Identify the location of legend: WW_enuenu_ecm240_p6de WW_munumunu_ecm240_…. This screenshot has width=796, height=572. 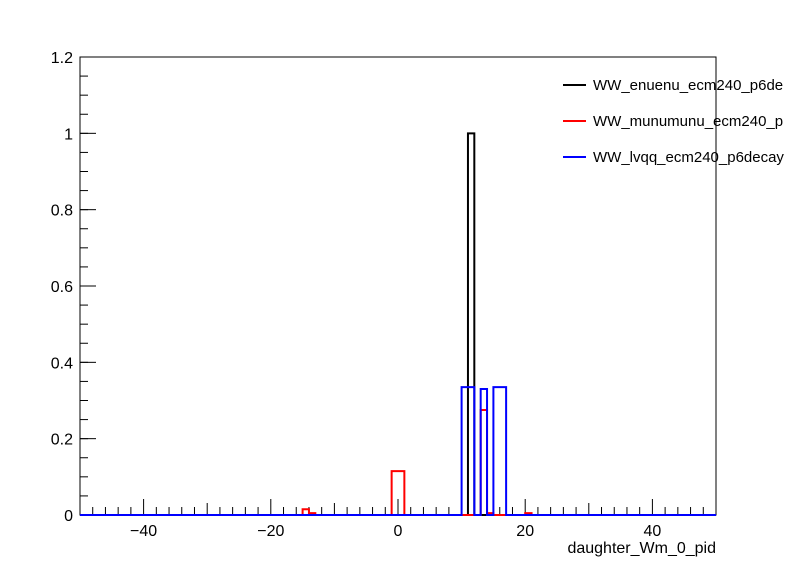
(673, 121).